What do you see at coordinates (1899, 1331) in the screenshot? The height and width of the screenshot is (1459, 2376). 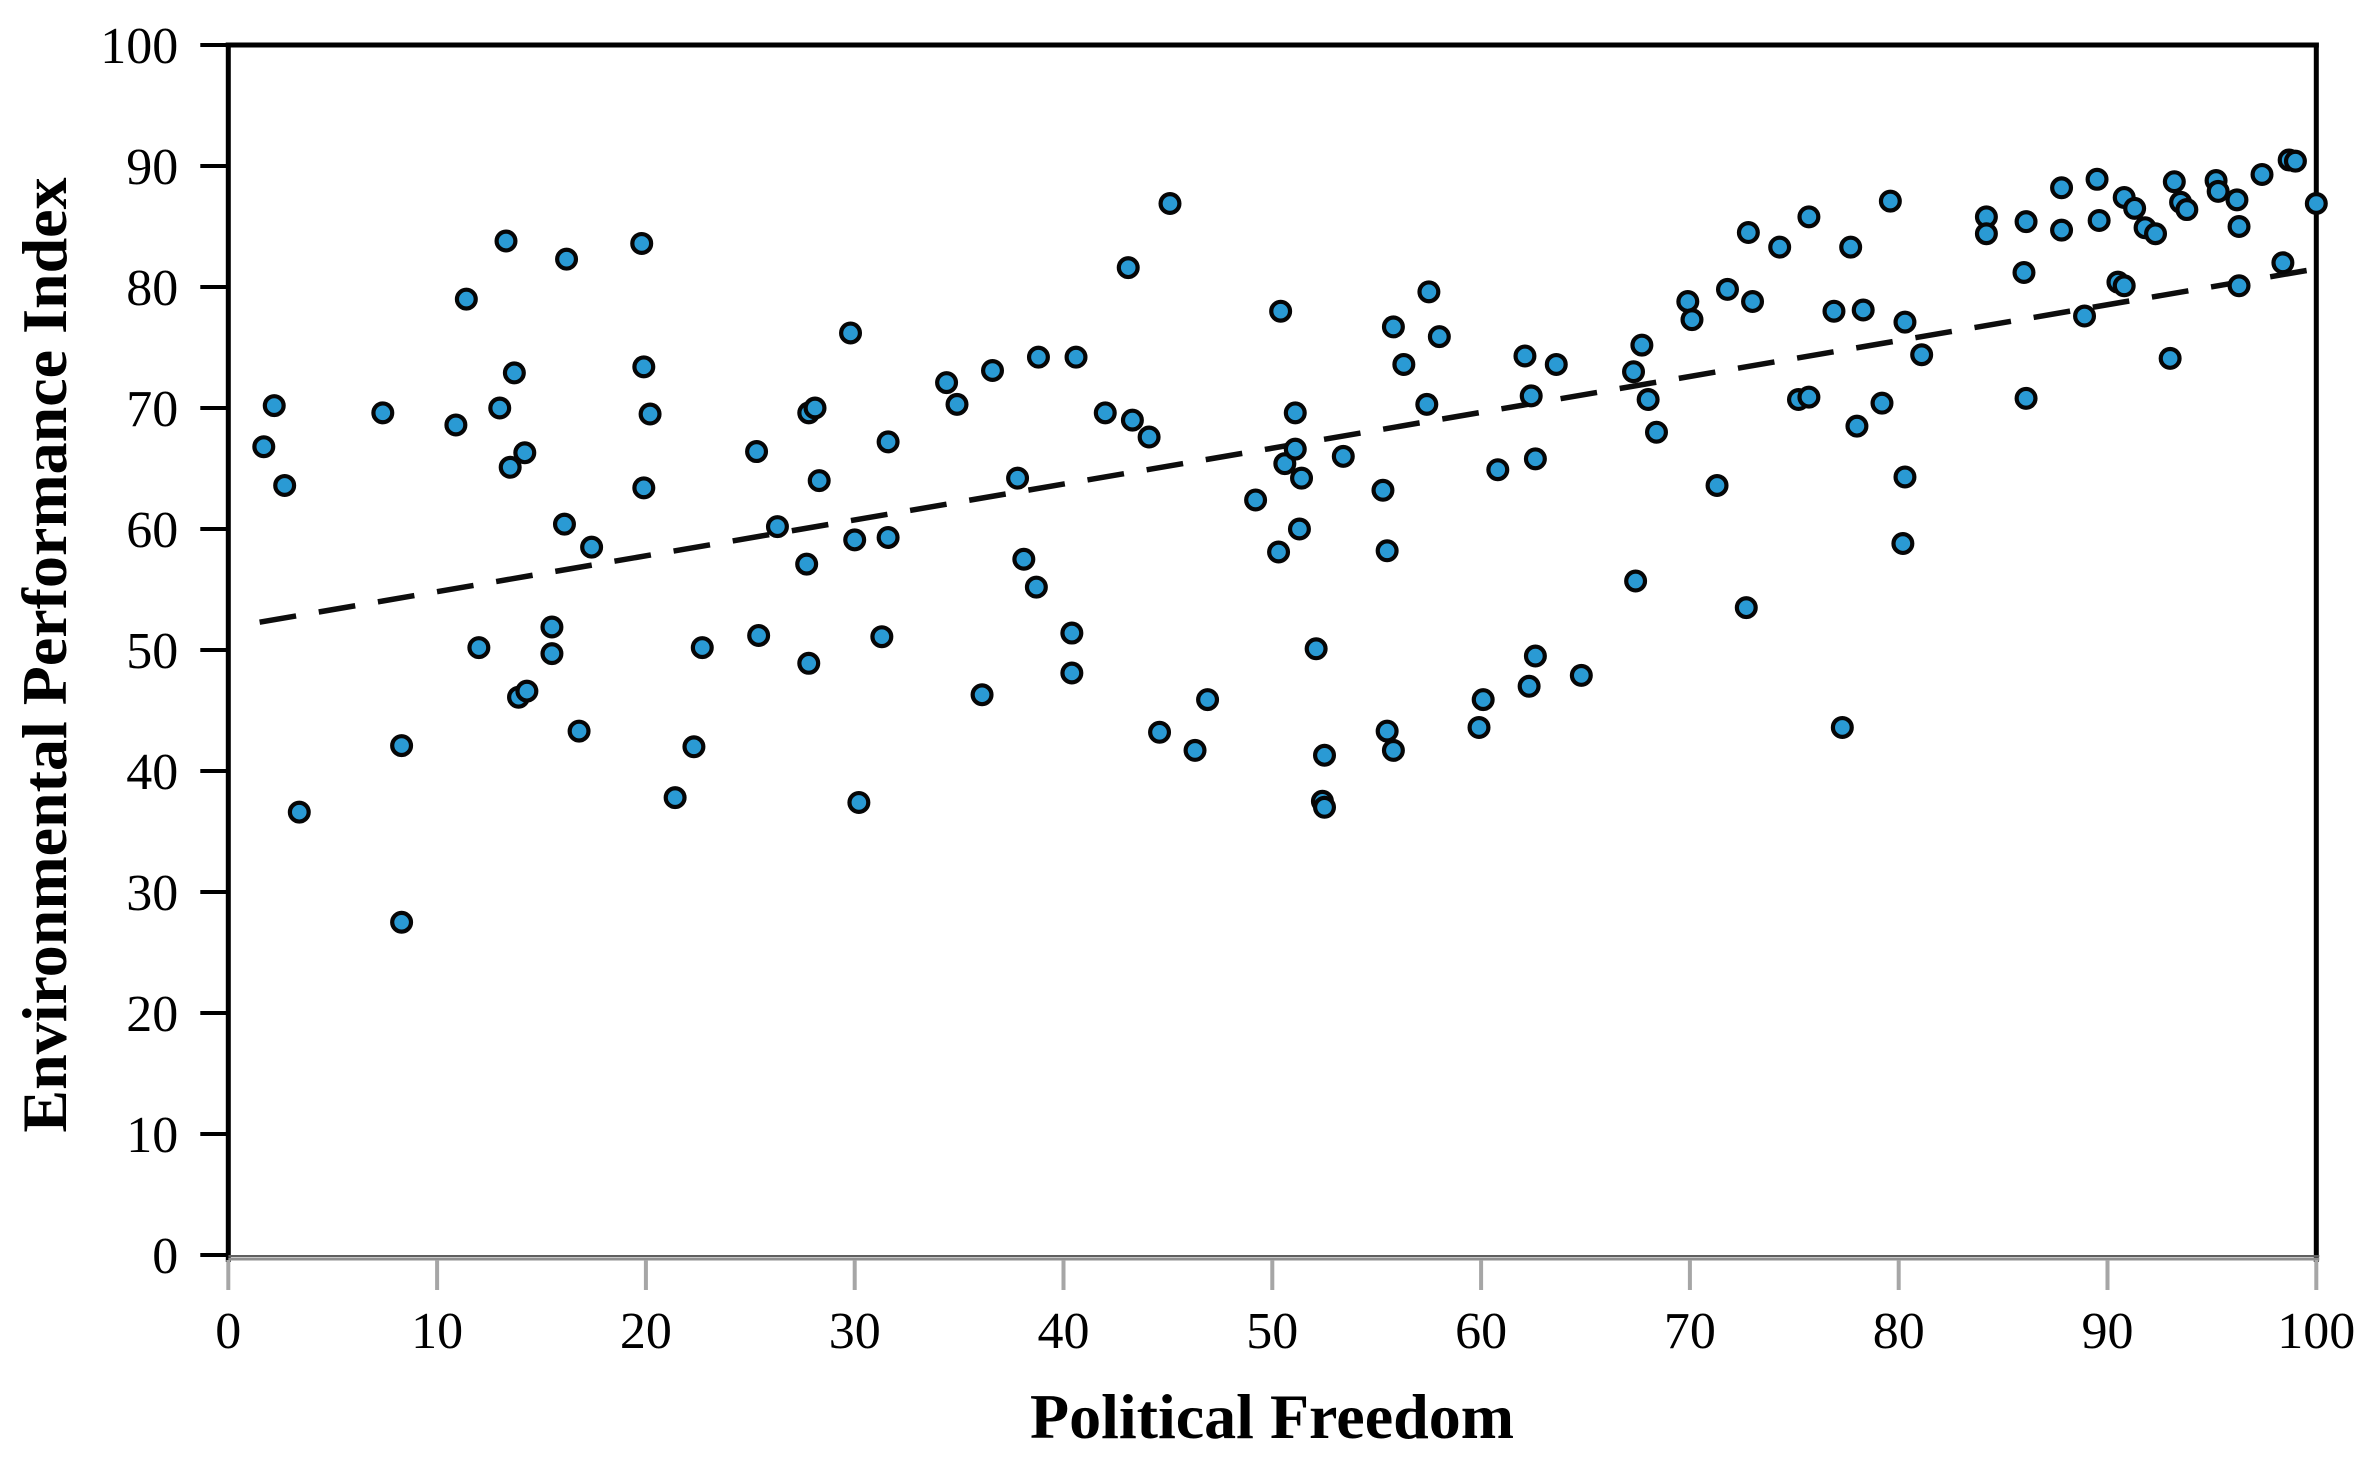 I see `x-tick-label: 80` at bounding box center [1899, 1331].